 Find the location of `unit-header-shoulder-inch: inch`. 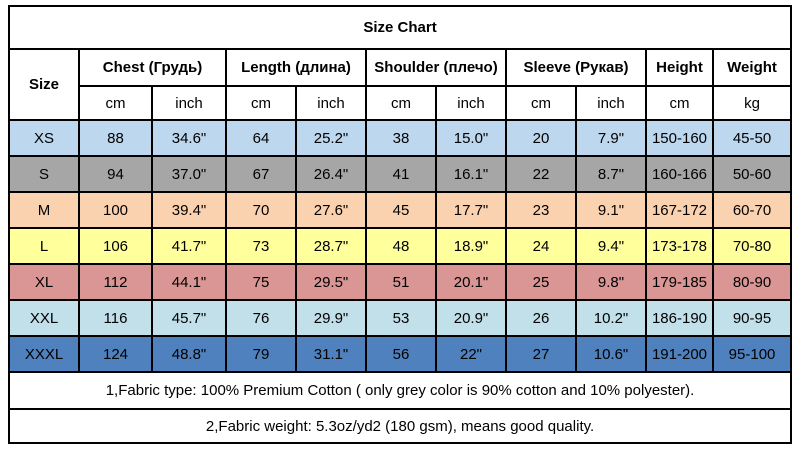

unit-header-shoulder-inch: inch is located at coordinates (471, 103).